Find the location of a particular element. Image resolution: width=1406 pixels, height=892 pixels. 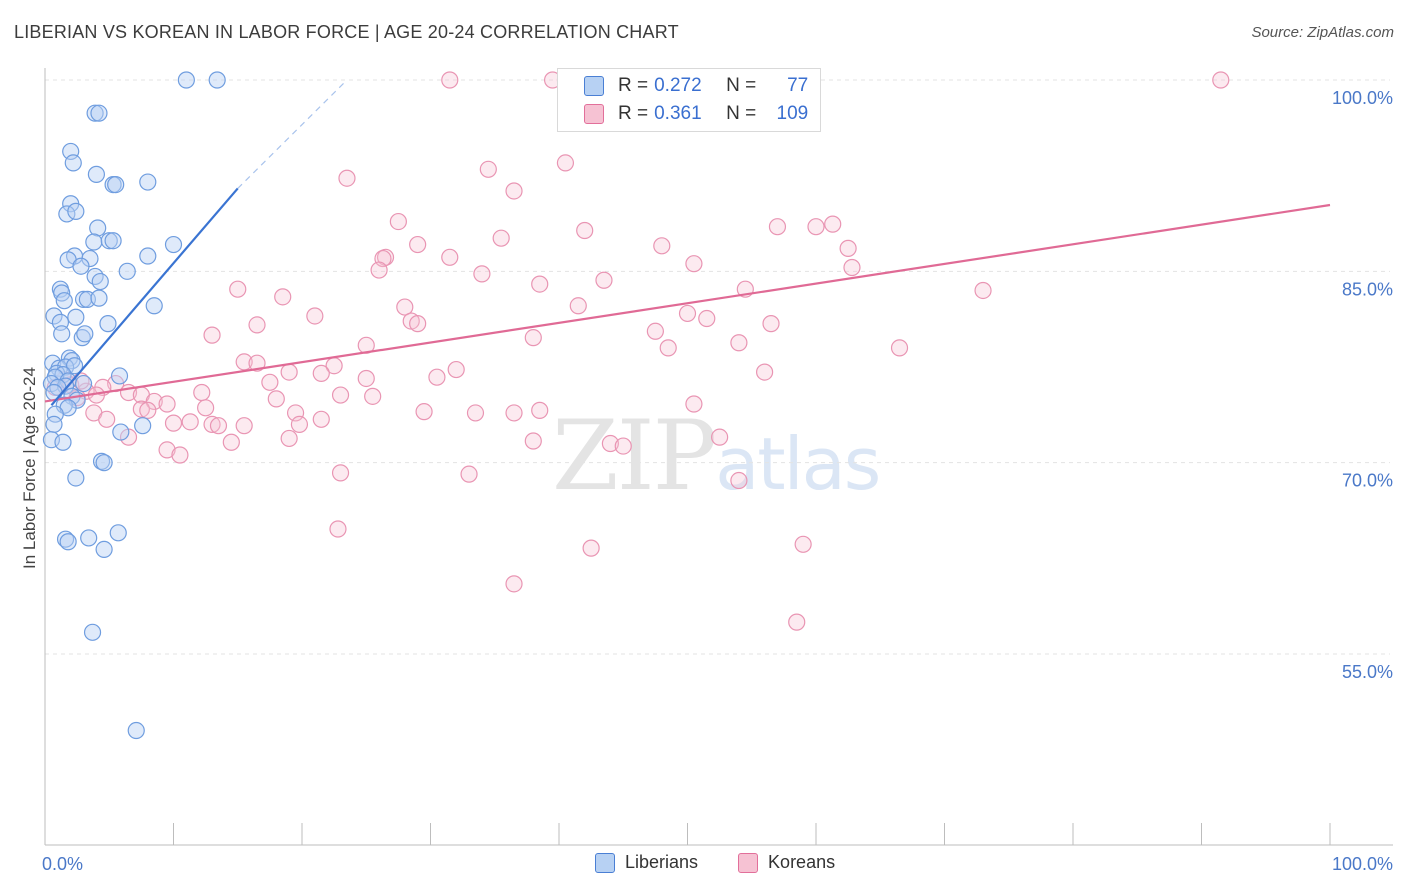

legend-label-koreans: Koreans is located at coordinates (802, 862).